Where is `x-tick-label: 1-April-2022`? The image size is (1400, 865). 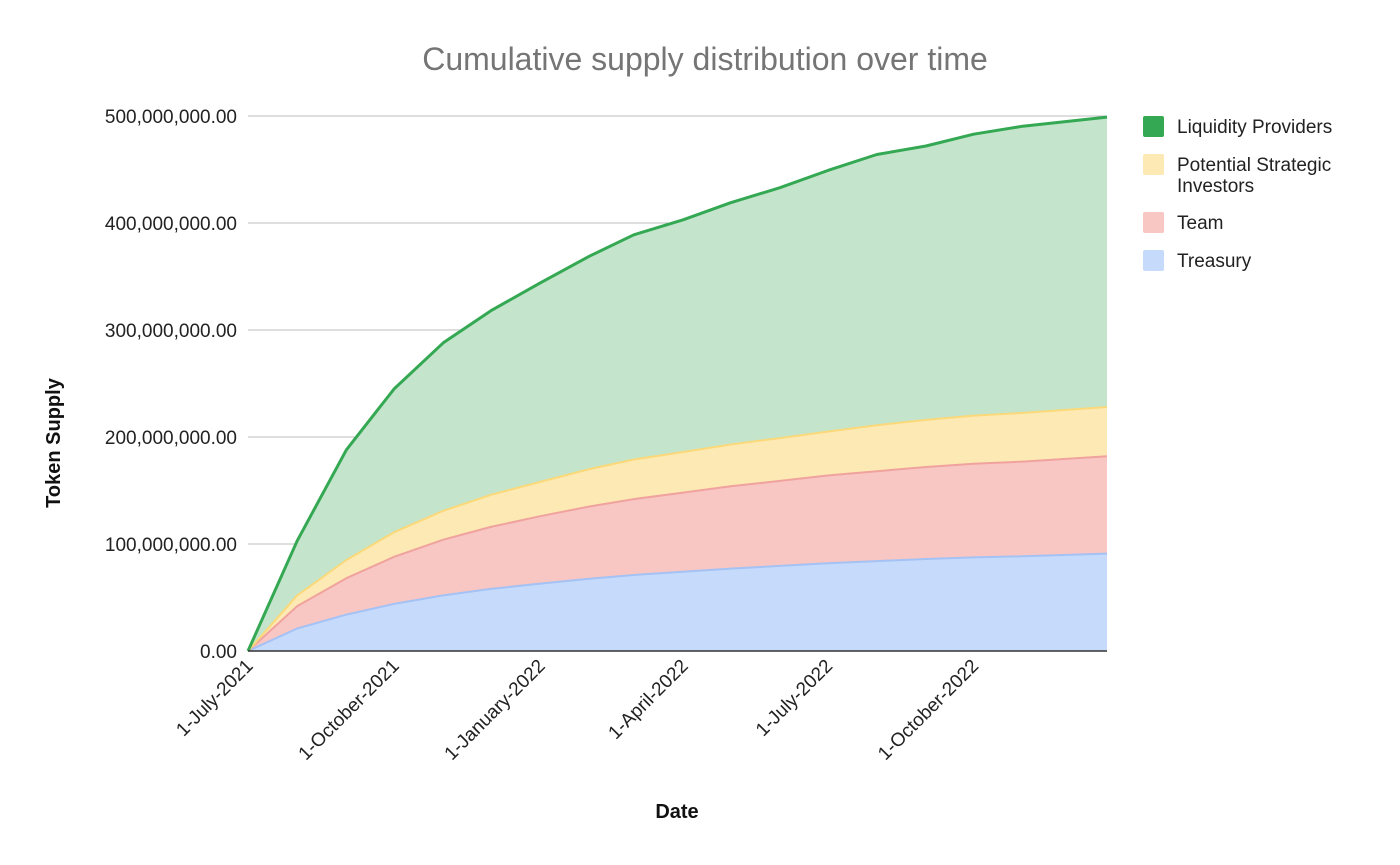
x-tick-label: 1-April-2022 is located at coordinates (649, 700).